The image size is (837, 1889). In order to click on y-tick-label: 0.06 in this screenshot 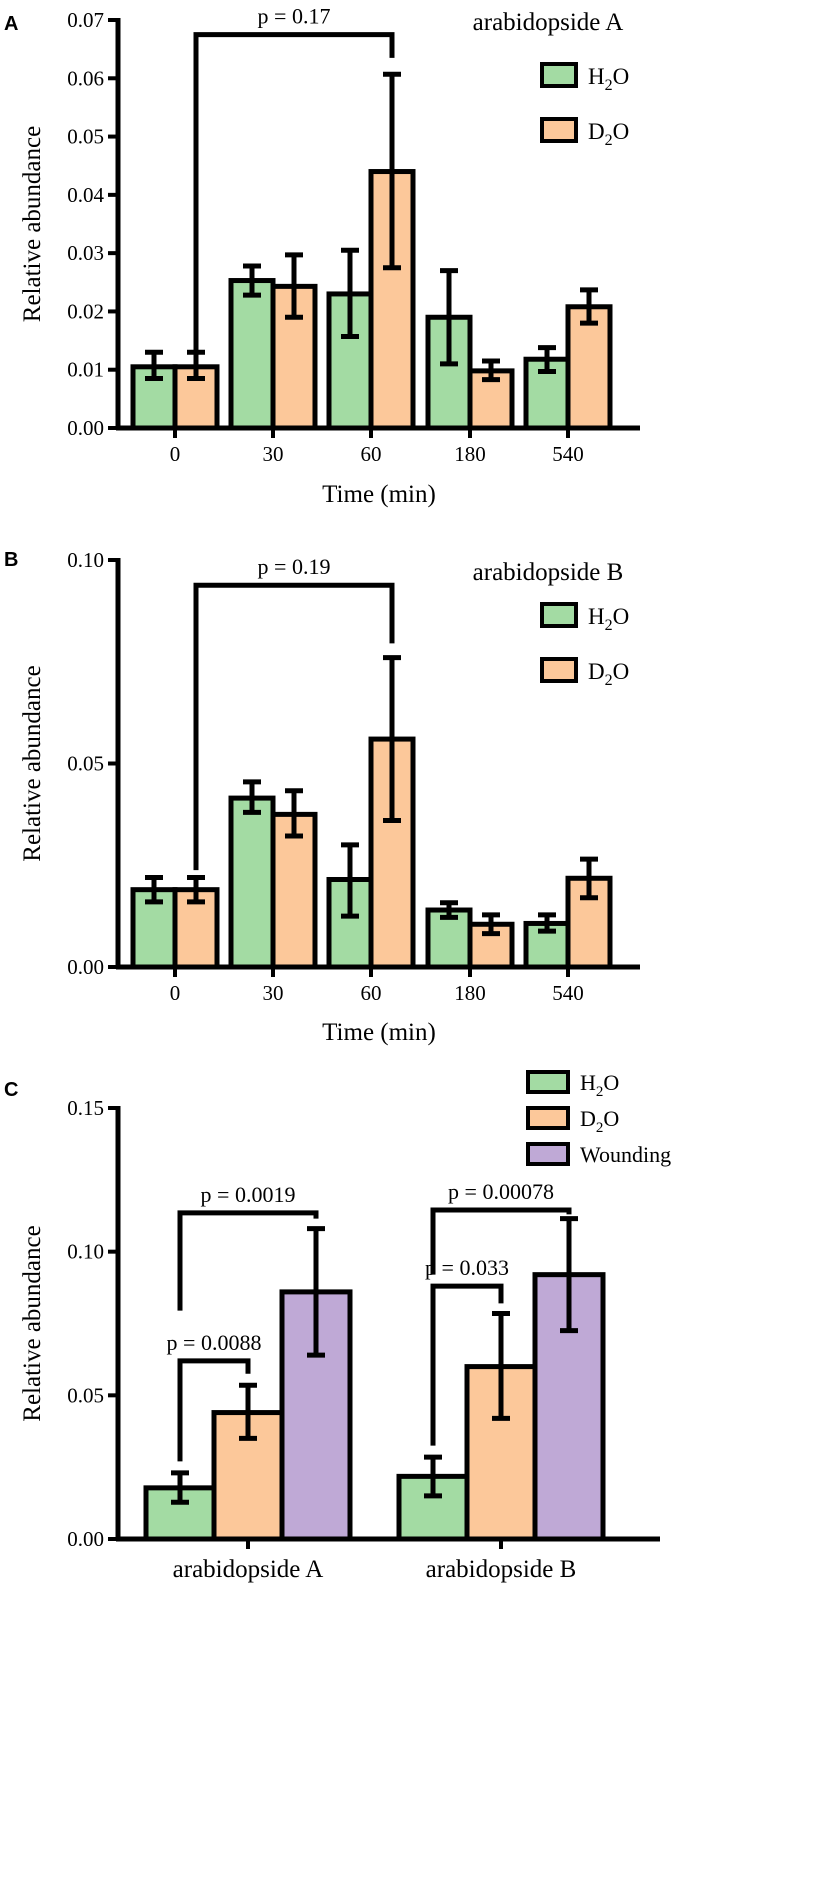, I will do `click(85, 78)`.